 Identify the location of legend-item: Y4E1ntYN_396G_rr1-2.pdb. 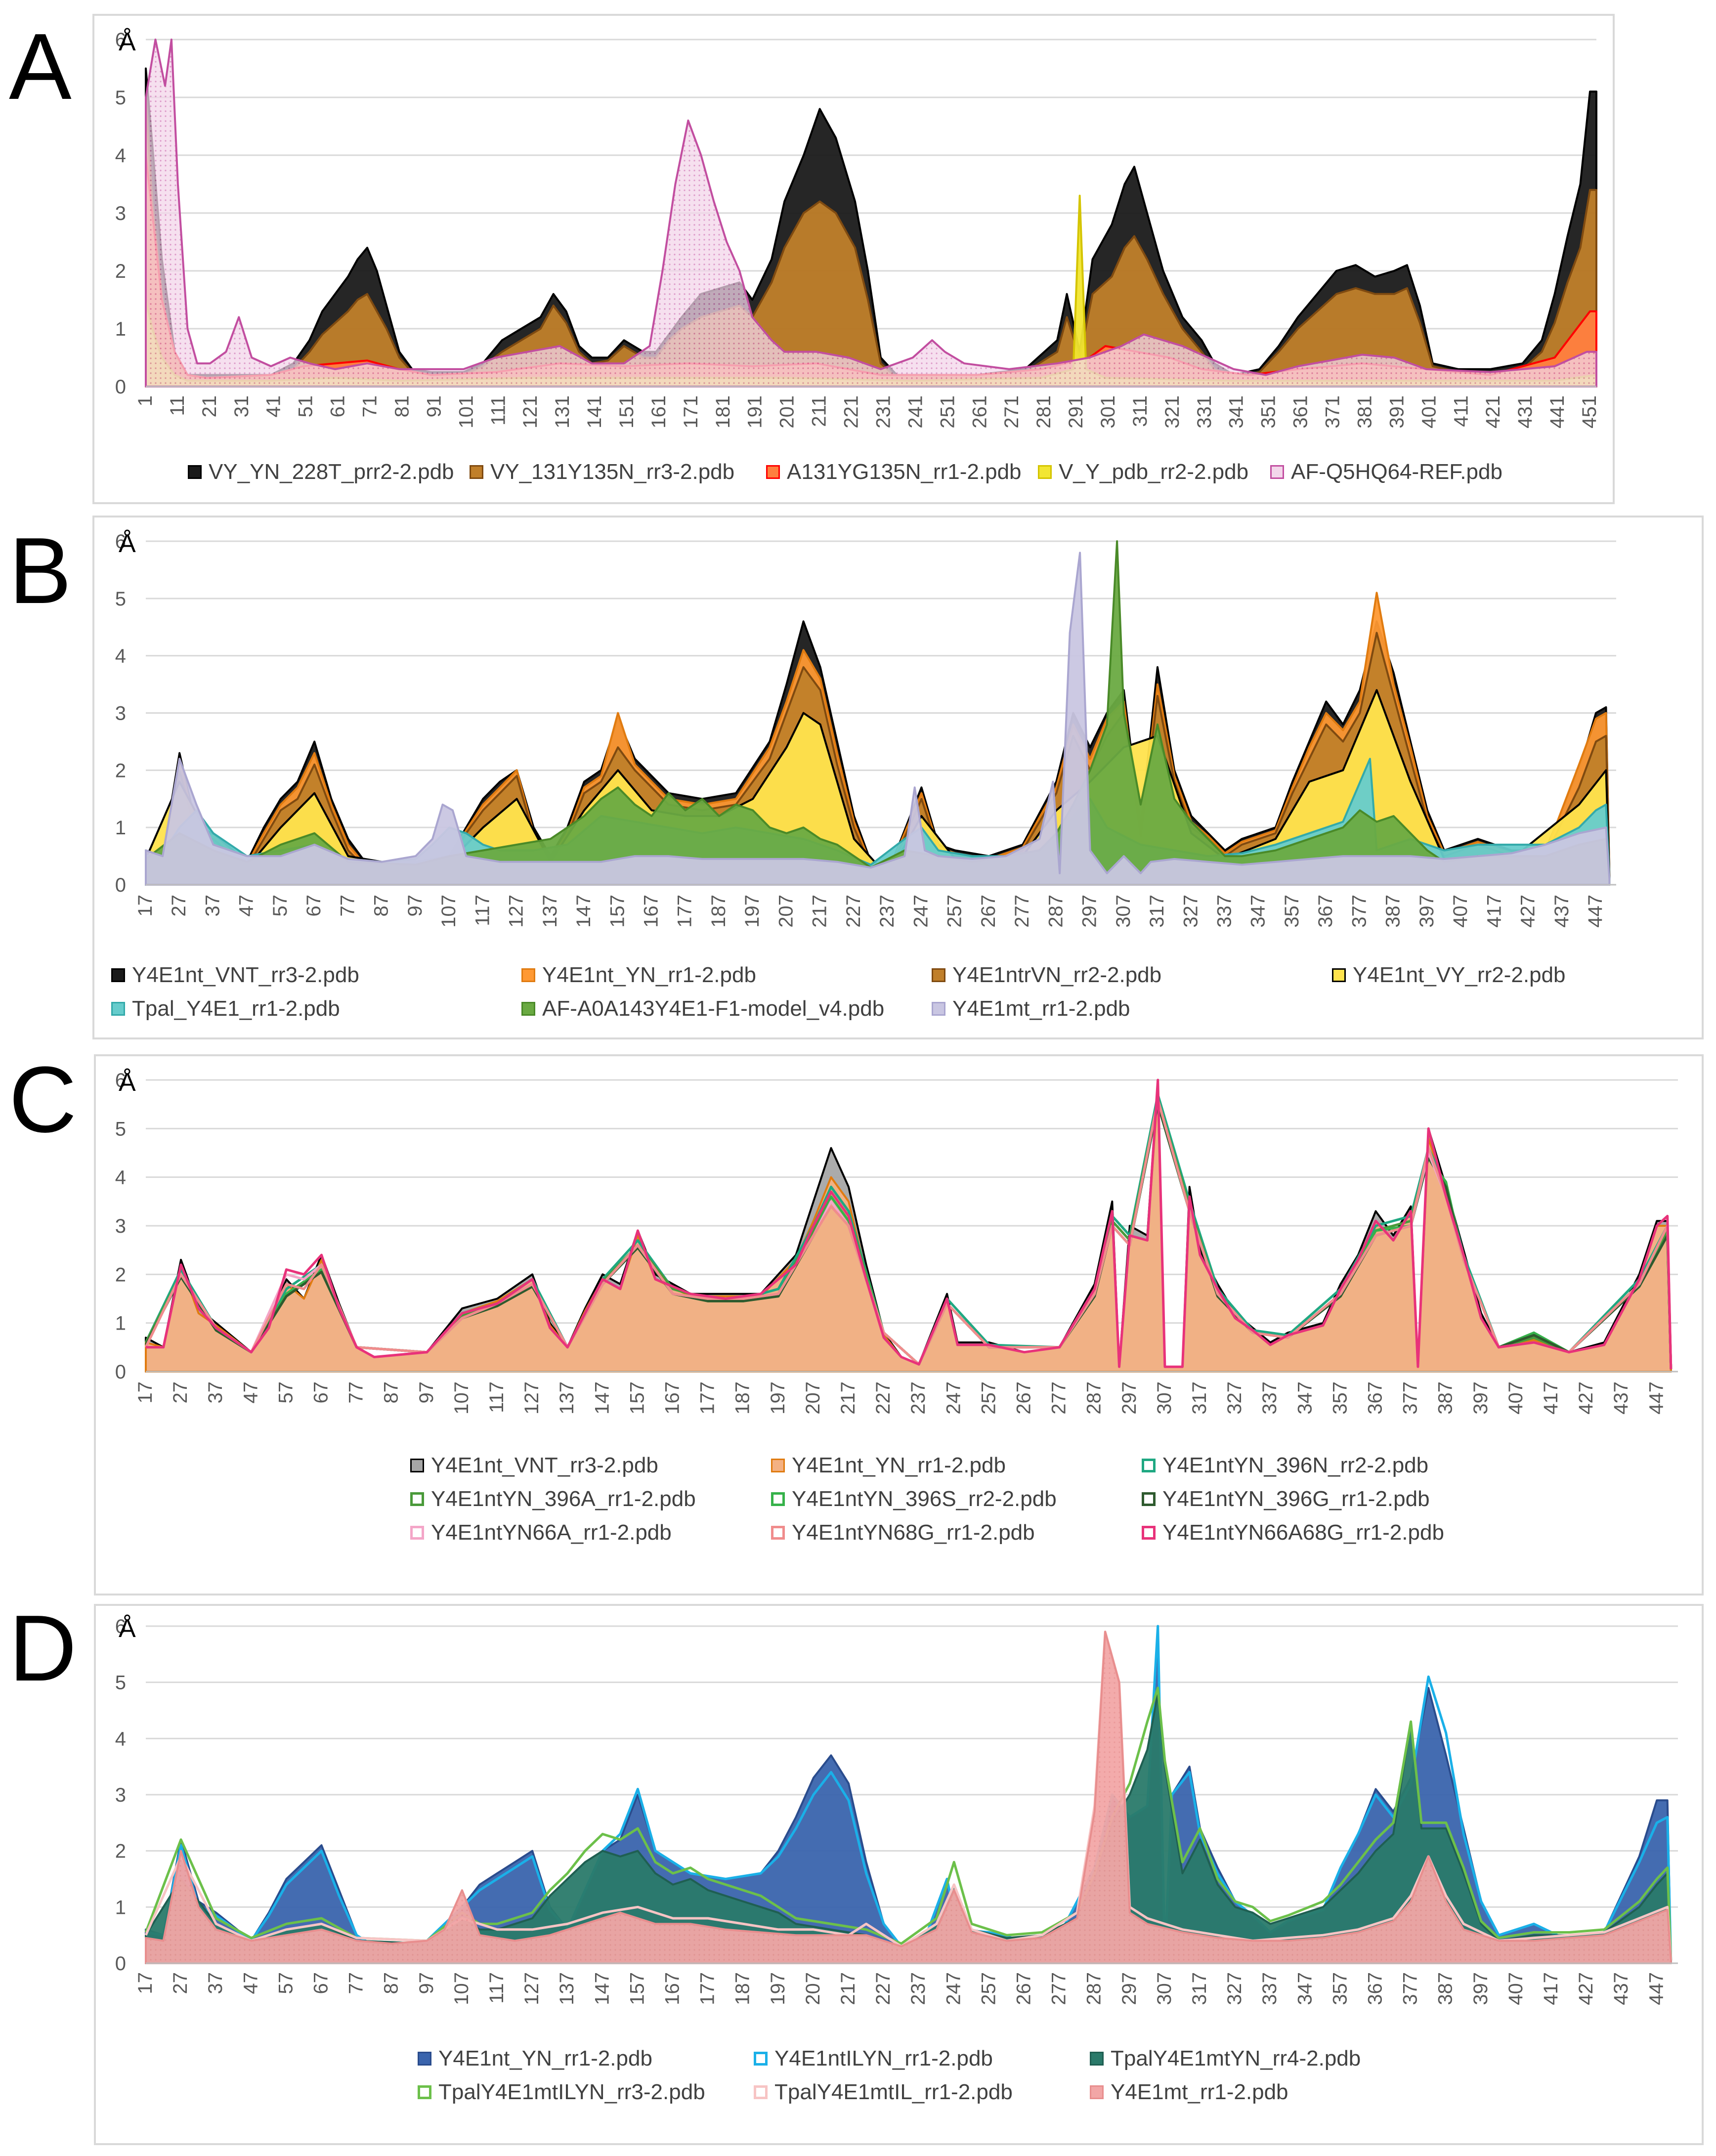
(1320, 1499).